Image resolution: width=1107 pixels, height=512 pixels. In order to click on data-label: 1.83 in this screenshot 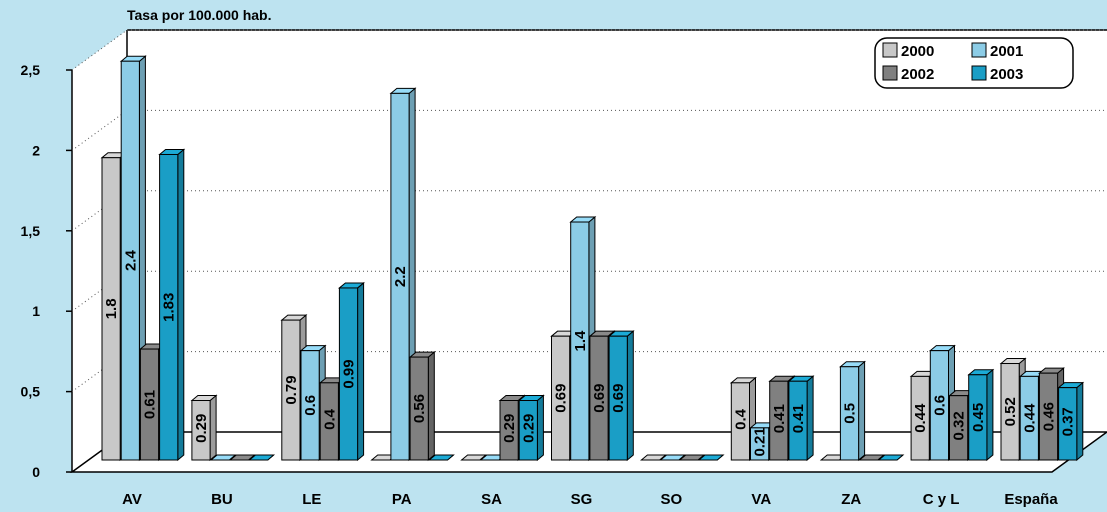, I will do `click(169, 307)`.